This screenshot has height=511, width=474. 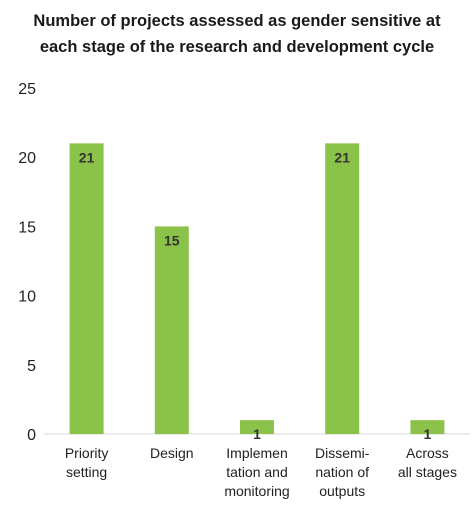 What do you see at coordinates (172, 453) in the screenshot?
I see `x-category-label: Design` at bounding box center [172, 453].